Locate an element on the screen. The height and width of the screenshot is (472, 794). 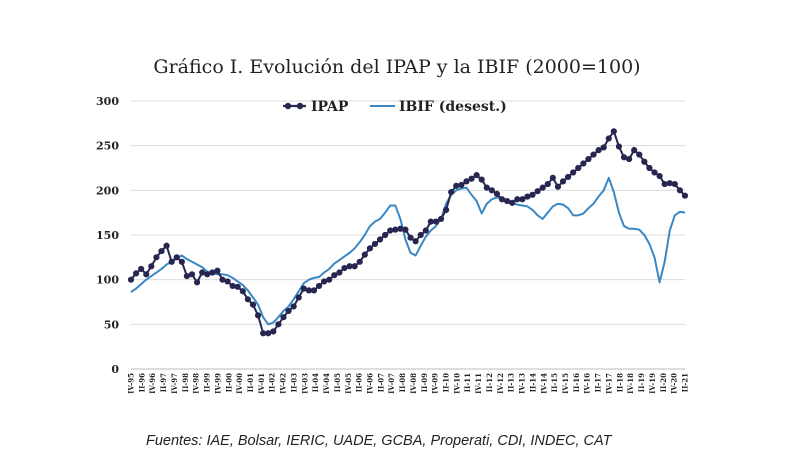
x-tick-label: II-20 is located at coordinates (663, 382).